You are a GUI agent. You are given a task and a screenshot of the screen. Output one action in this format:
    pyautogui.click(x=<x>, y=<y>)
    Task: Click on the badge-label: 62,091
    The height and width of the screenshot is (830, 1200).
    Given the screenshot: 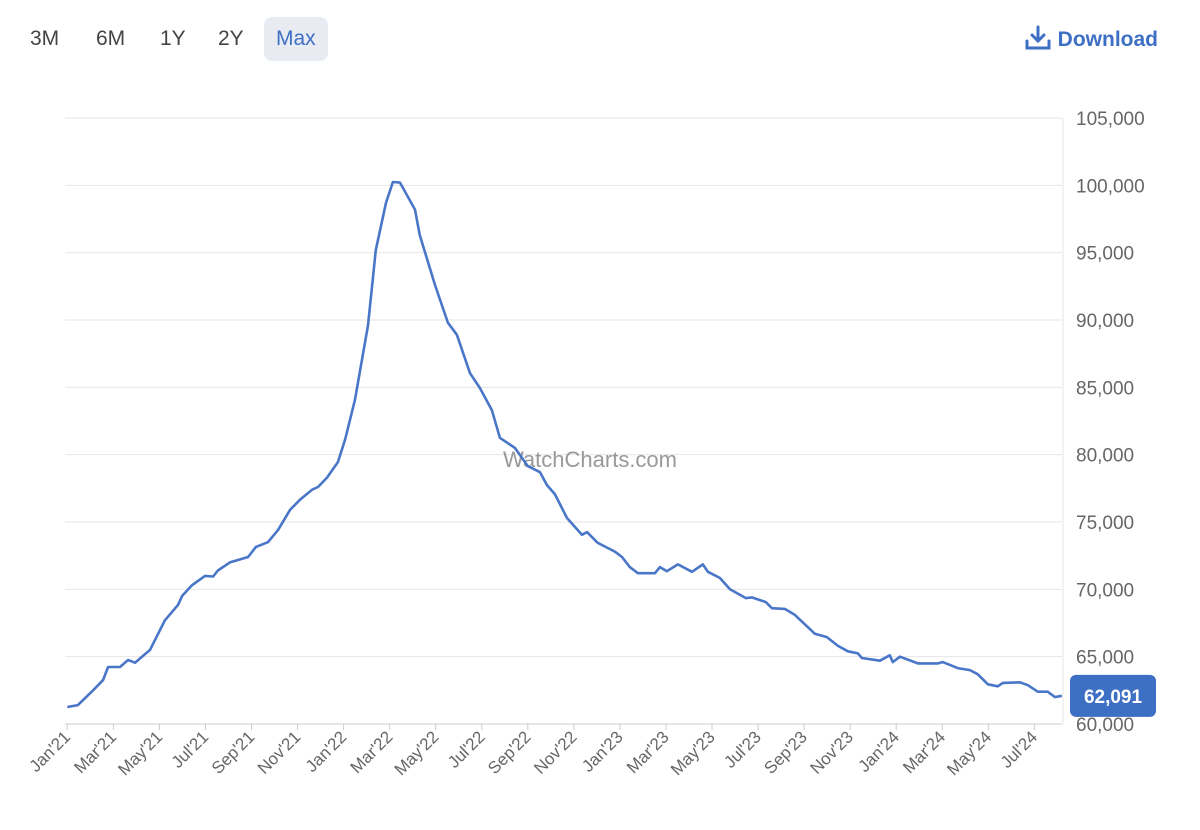 What is the action you would take?
    pyautogui.click(x=1113, y=697)
    